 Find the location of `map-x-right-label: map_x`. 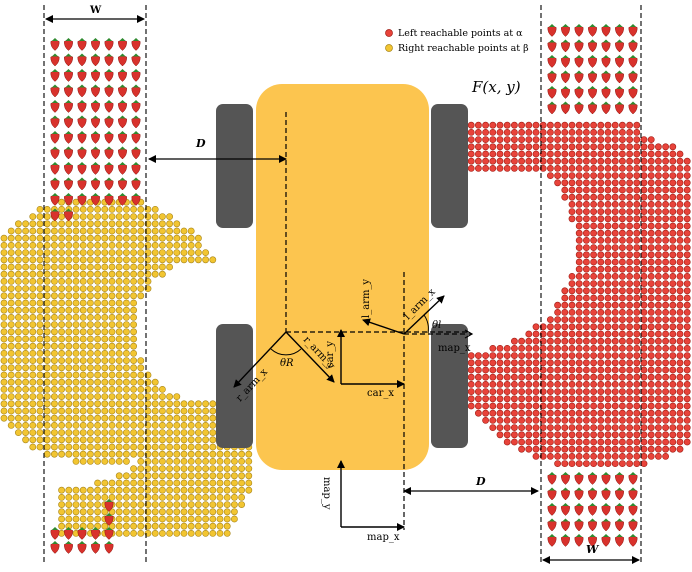

map-x-right-label: map_x is located at coordinates (454, 348).